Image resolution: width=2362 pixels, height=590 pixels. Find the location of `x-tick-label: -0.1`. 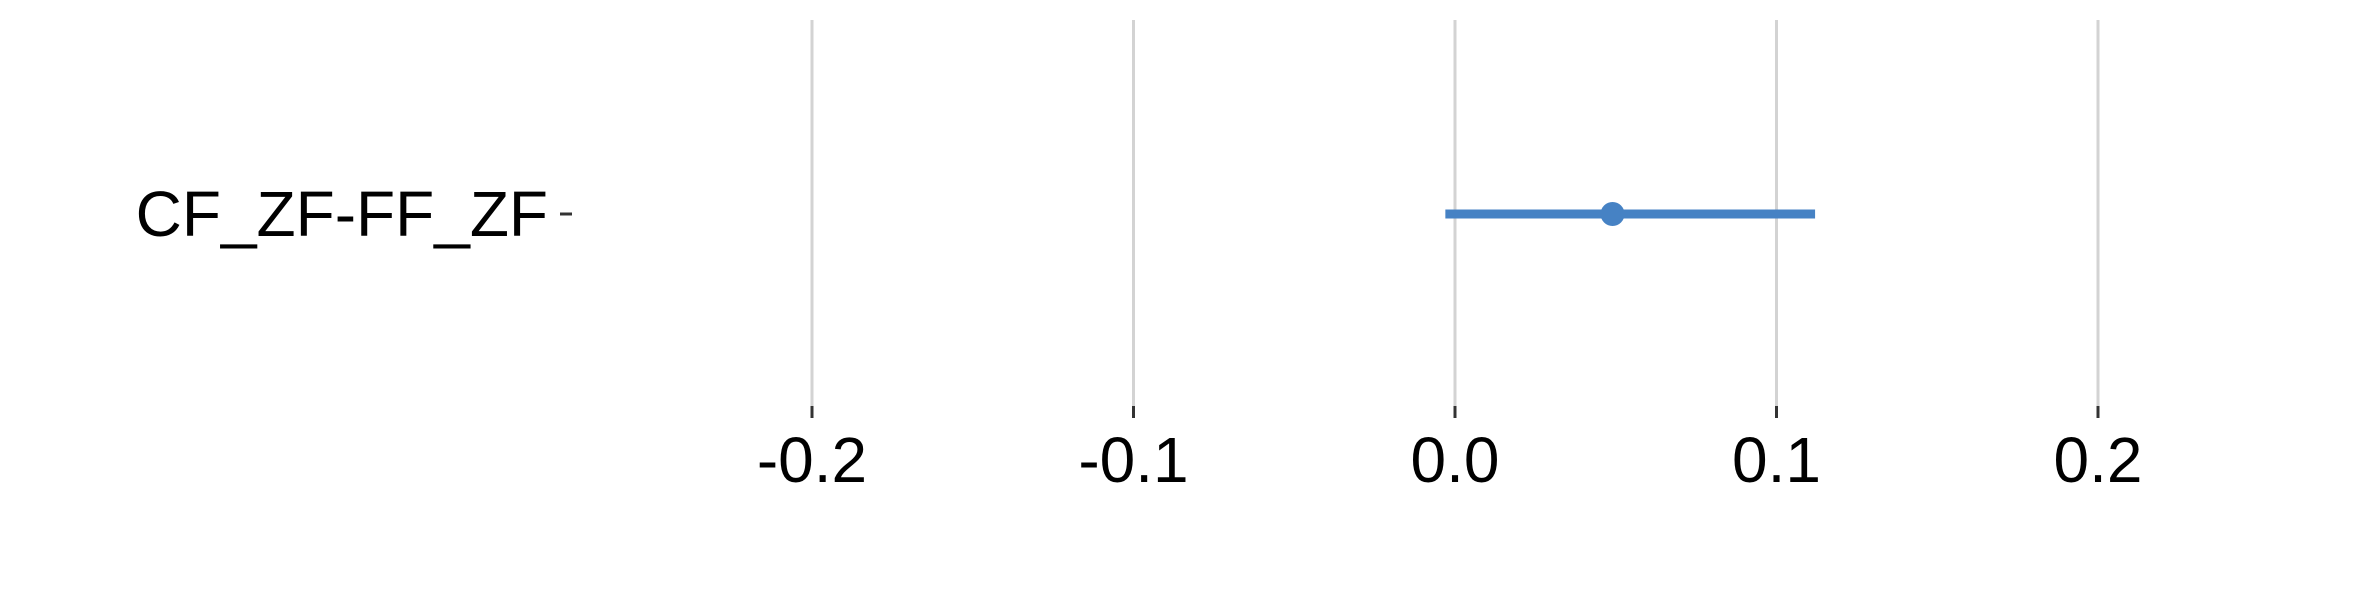

x-tick-label: -0.1 is located at coordinates (1133, 460).